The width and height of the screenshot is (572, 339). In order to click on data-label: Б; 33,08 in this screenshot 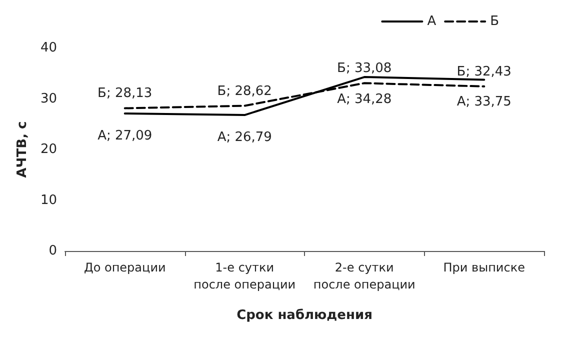, I will do `click(364, 68)`.